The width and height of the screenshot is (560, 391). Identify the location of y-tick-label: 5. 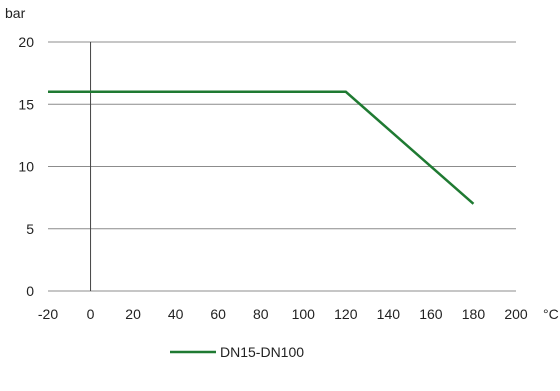
(30, 229).